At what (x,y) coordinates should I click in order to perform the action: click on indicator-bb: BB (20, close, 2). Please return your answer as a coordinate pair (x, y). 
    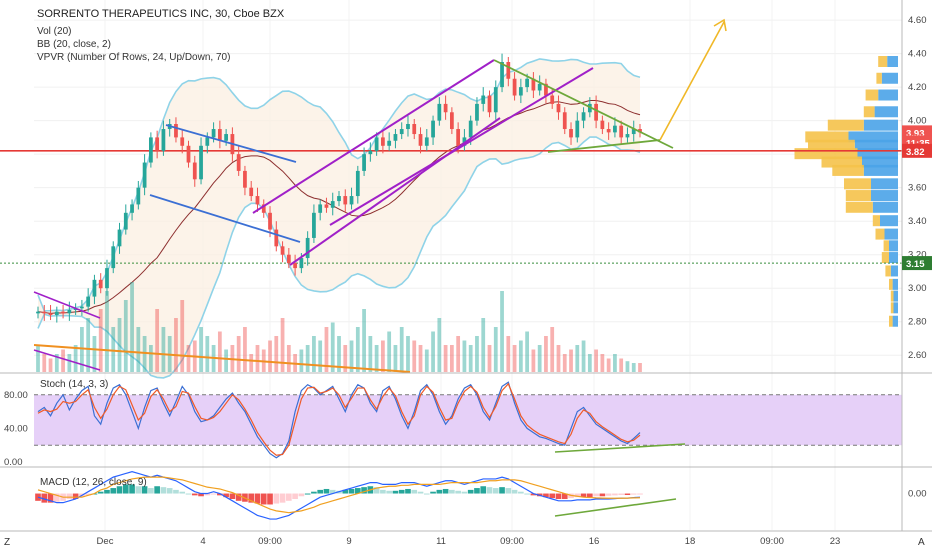
    Looking at the image, I should click on (74, 44).